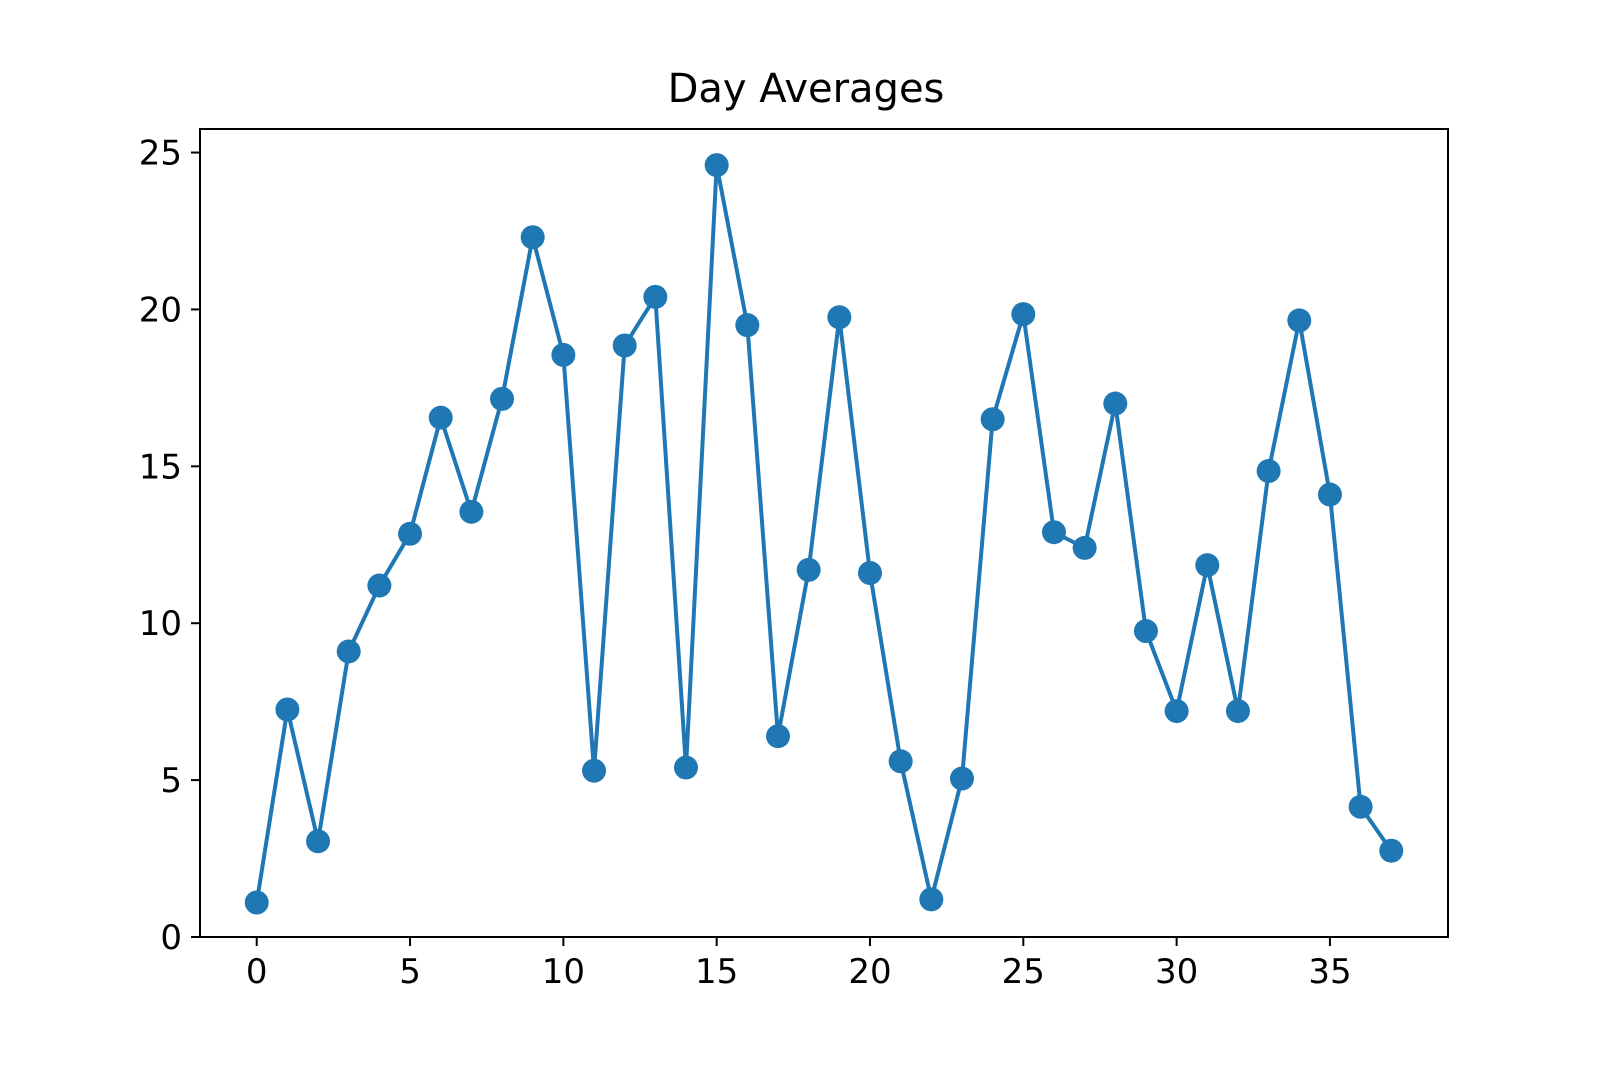 This screenshot has width=1600, height=1066. I want to click on x-tick-label: 5, so click(410, 972).